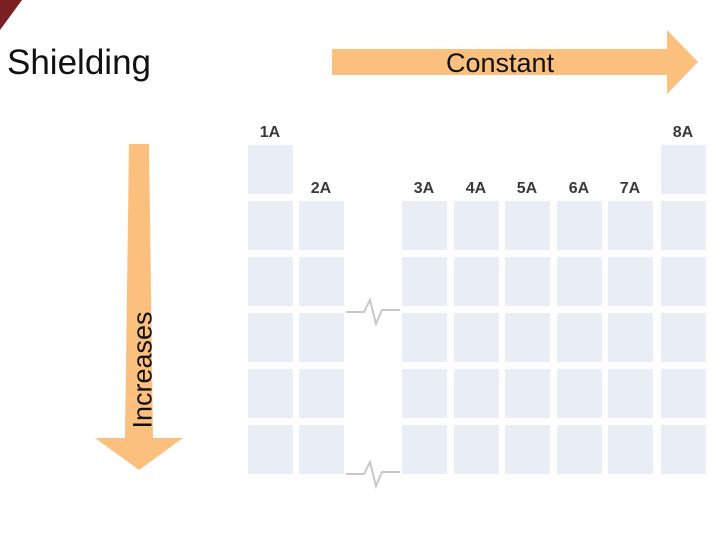 The width and height of the screenshot is (720, 540). What do you see at coordinates (373, 312) in the screenshot?
I see `table-gap-break-top` at bounding box center [373, 312].